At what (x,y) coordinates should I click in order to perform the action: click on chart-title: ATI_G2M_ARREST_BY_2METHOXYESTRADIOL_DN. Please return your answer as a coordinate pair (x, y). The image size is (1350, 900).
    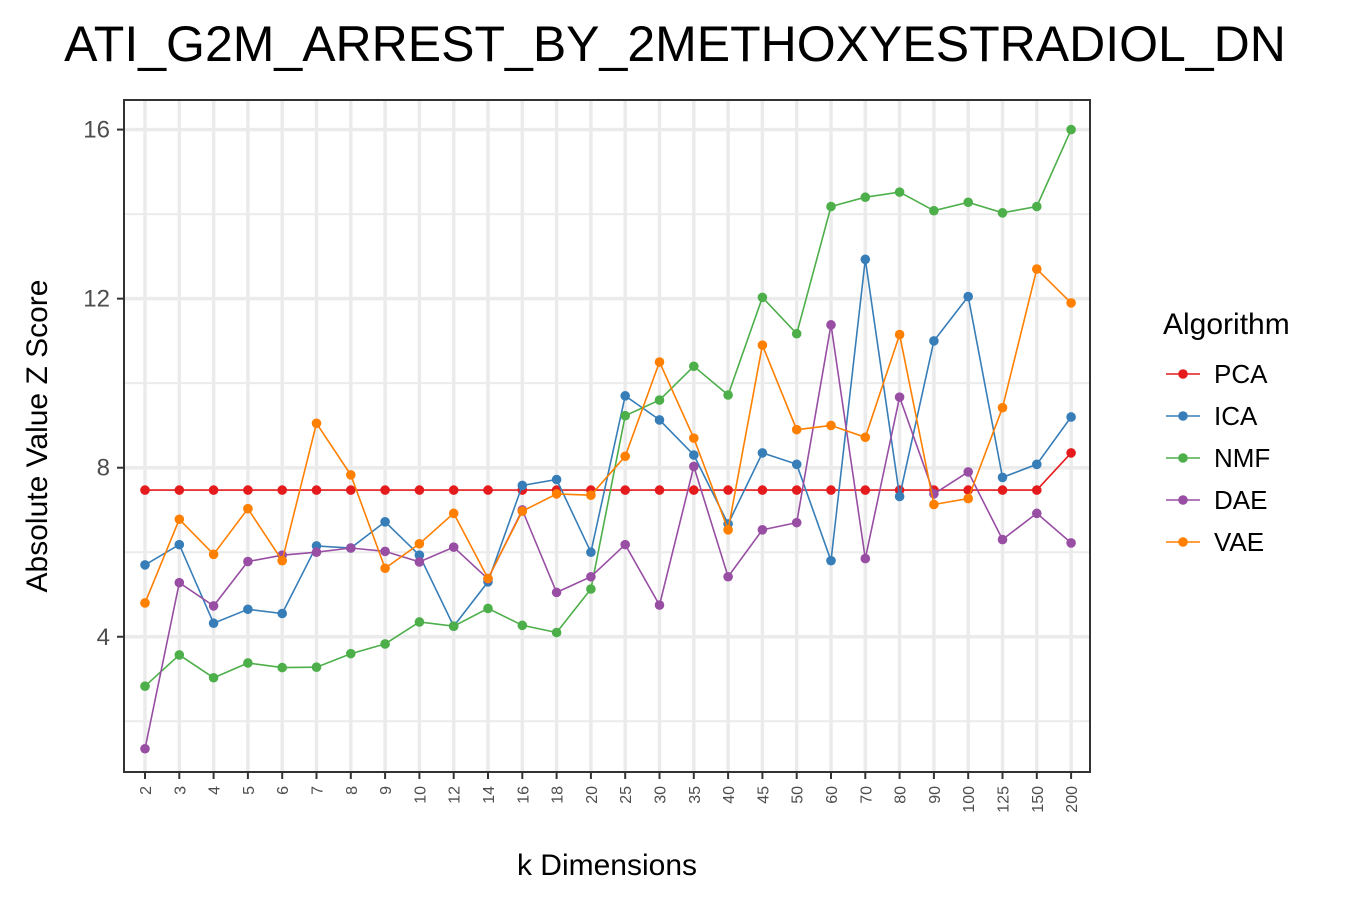
    Looking at the image, I should click on (675, 44).